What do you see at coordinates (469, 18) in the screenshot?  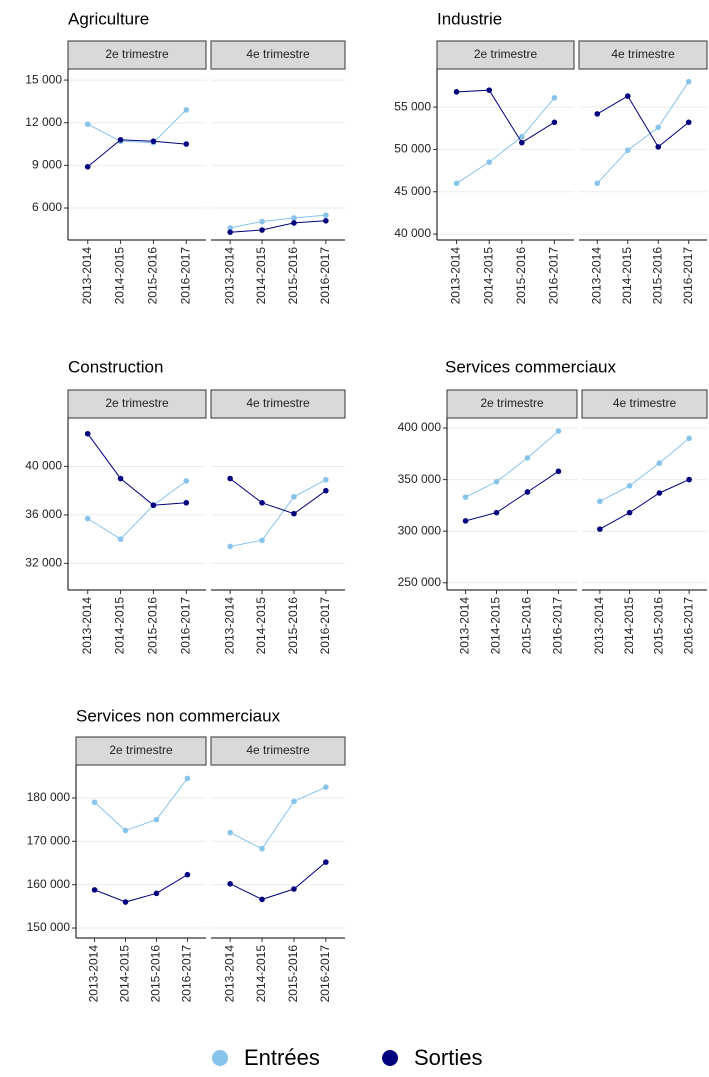 I see `chart-title: Industrie` at bounding box center [469, 18].